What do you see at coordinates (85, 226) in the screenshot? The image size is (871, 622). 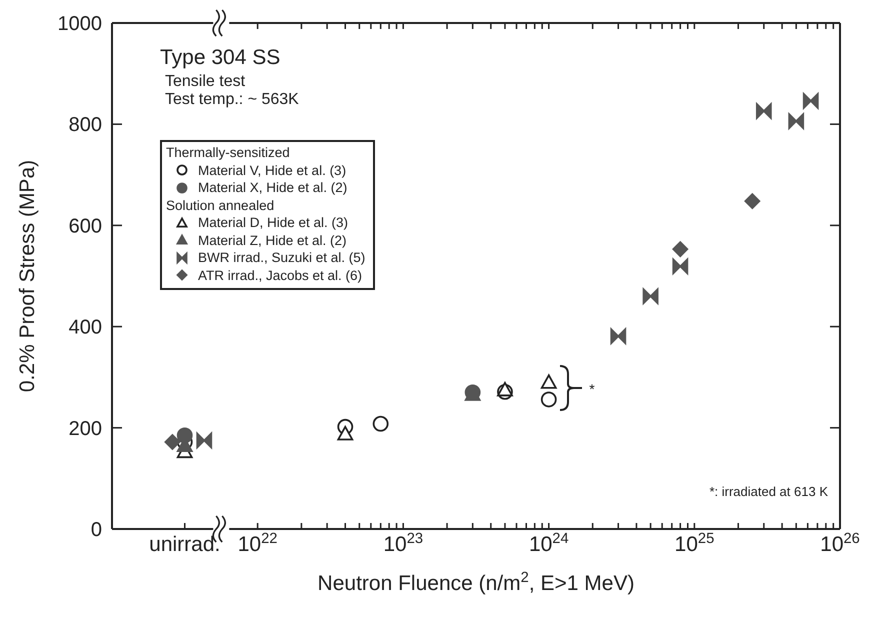 I see `y-tick-label: 600` at bounding box center [85, 226].